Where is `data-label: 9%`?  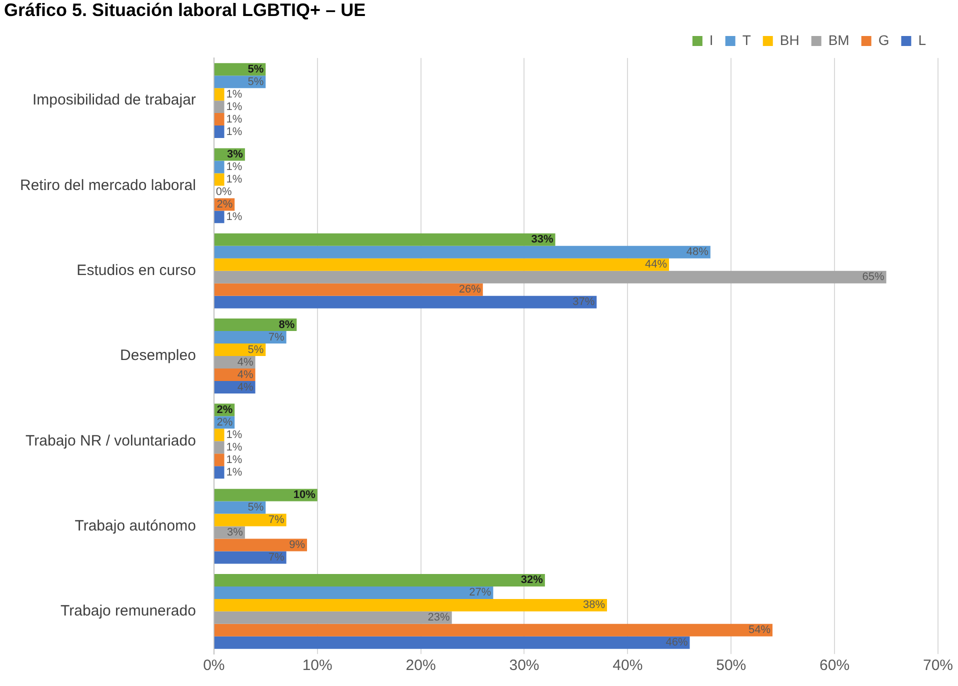
data-label: 9% is located at coordinates (297, 545).